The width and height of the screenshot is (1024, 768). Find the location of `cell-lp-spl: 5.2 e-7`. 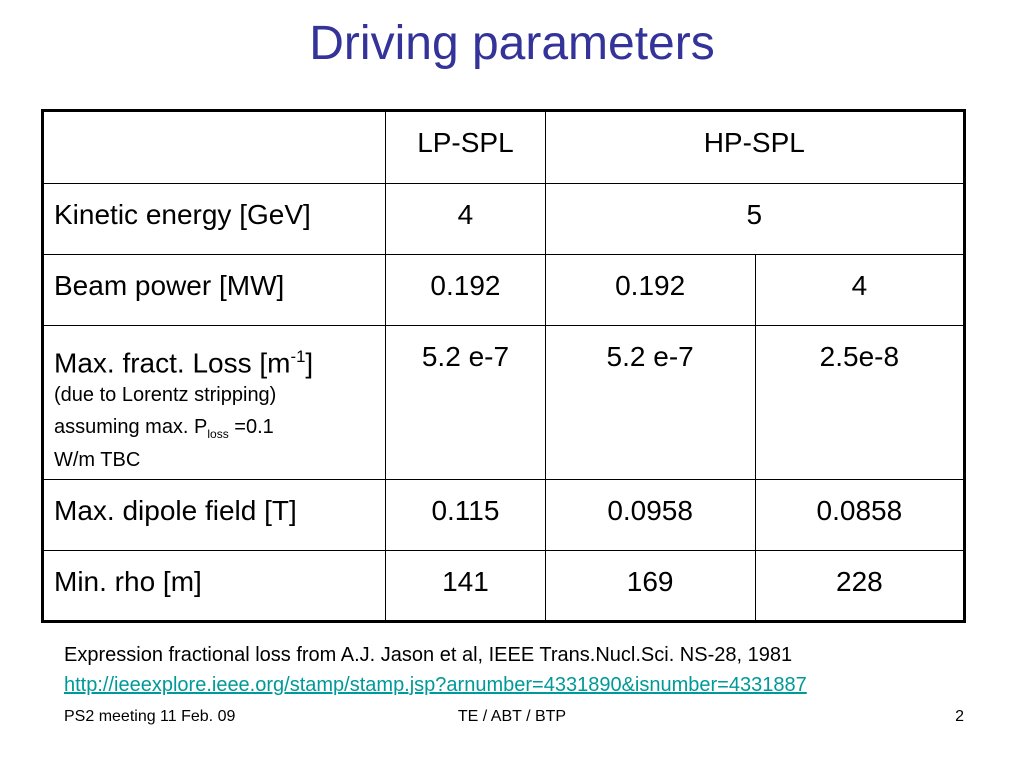

cell-lp-spl: 5.2 e-7 is located at coordinates (465, 402).